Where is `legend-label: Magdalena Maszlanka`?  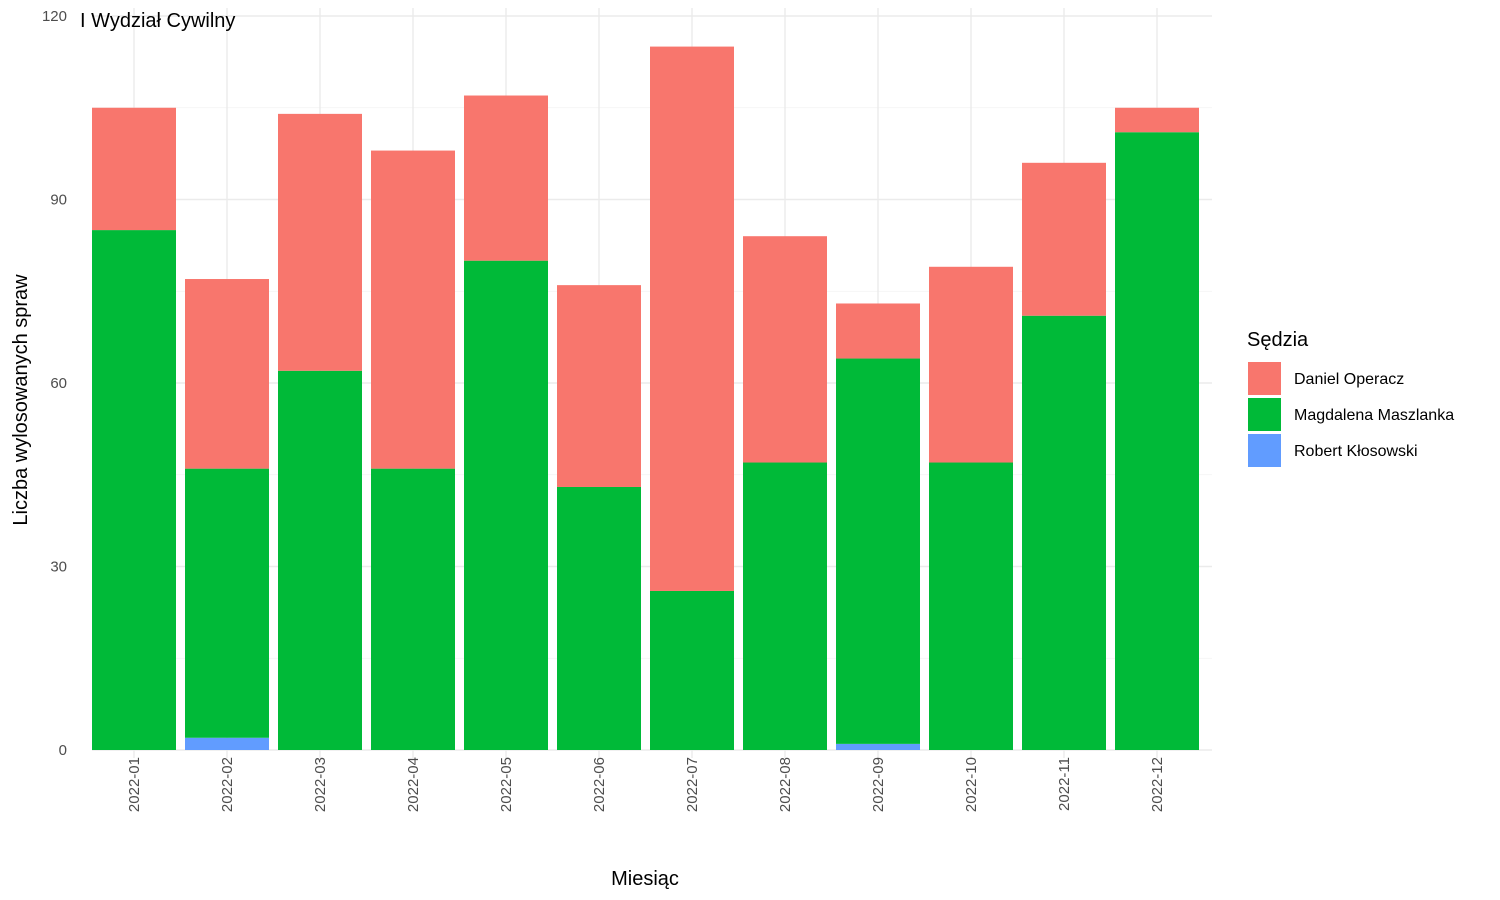 legend-label: Magdalena Maszlanka is located at coordinates (1374, 415).